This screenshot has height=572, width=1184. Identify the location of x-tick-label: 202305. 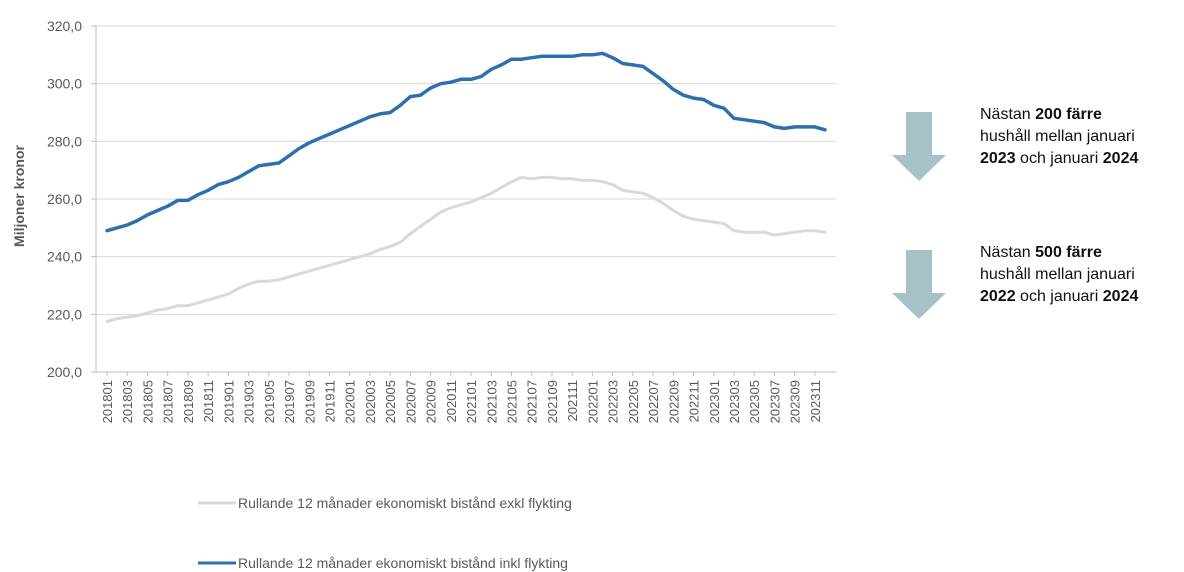
(754, 401).